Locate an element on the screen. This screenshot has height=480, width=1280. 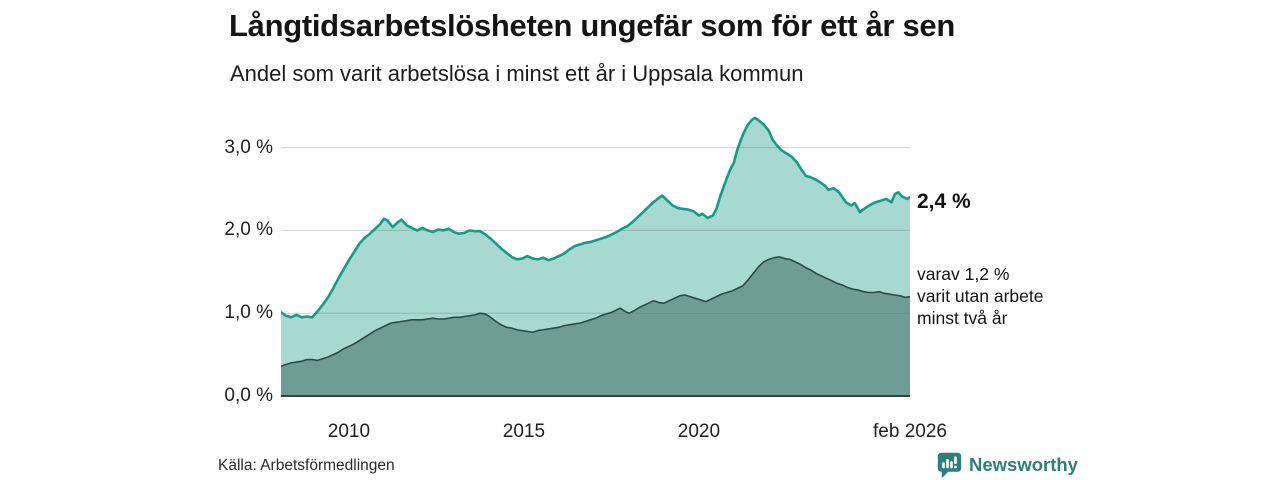
y-tick-label: 1,0 % is located at coordinates (248, 313).